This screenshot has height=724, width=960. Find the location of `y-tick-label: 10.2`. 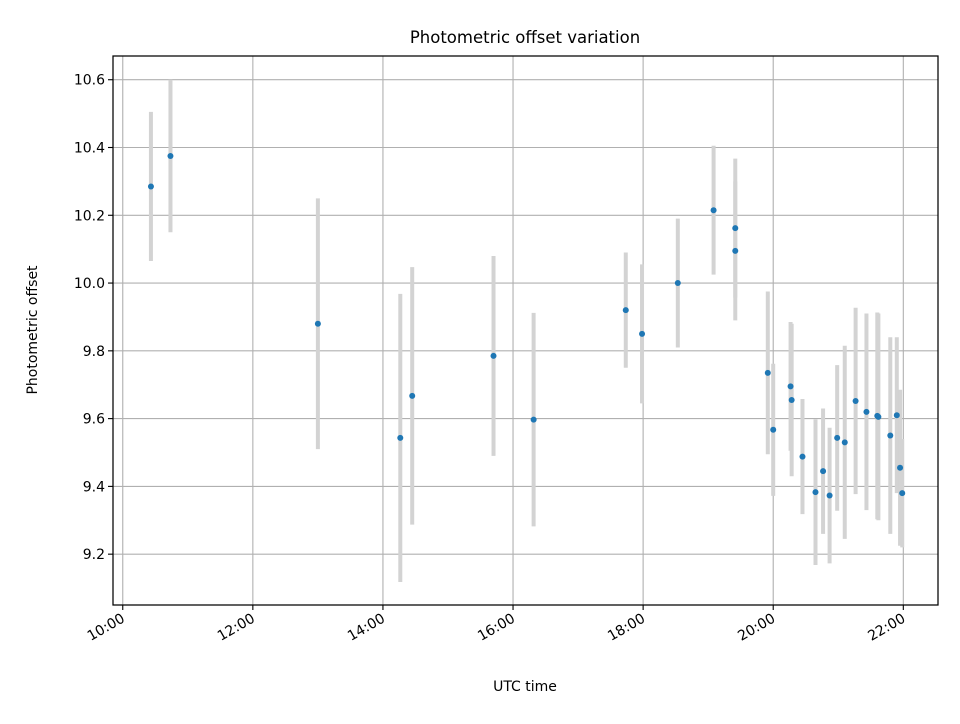

y-tick-label: 10.2 is located at coordinates (89, 216).